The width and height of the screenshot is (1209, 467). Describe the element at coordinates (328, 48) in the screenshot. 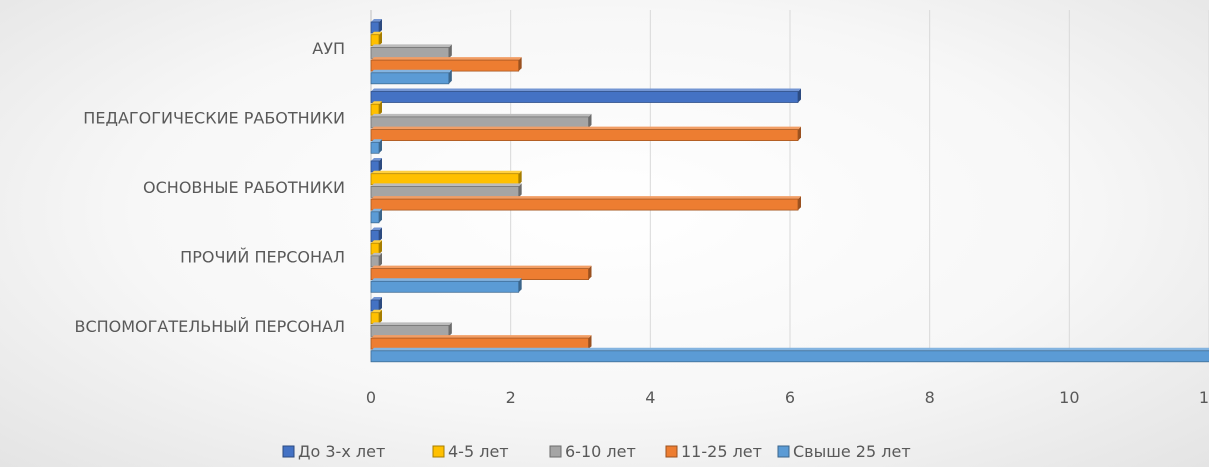

I see `category-label: АУП` at that location.